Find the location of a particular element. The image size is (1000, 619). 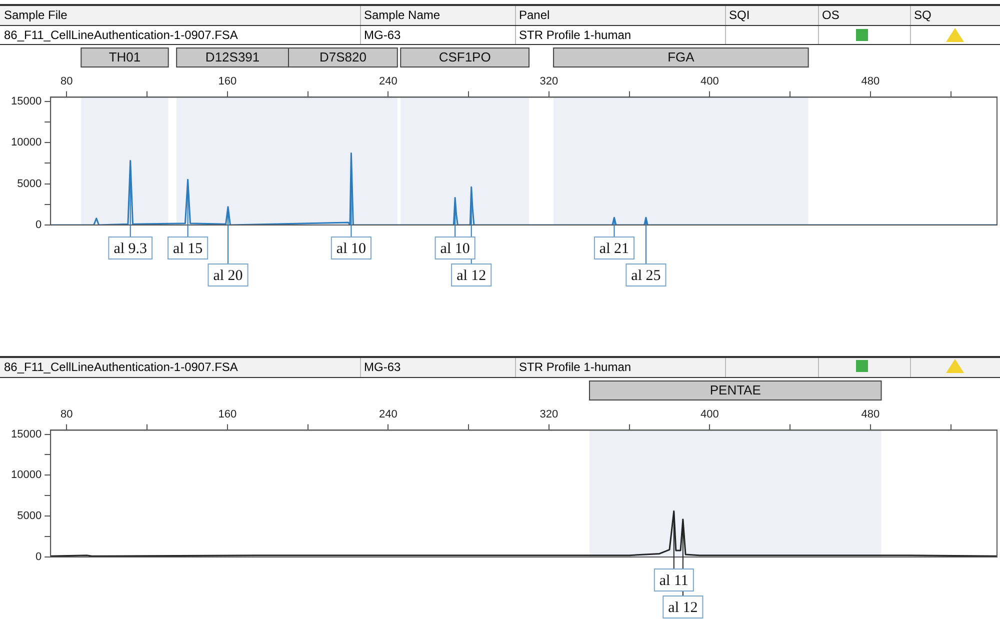

text: SQ is located at coordinates (923, 15).